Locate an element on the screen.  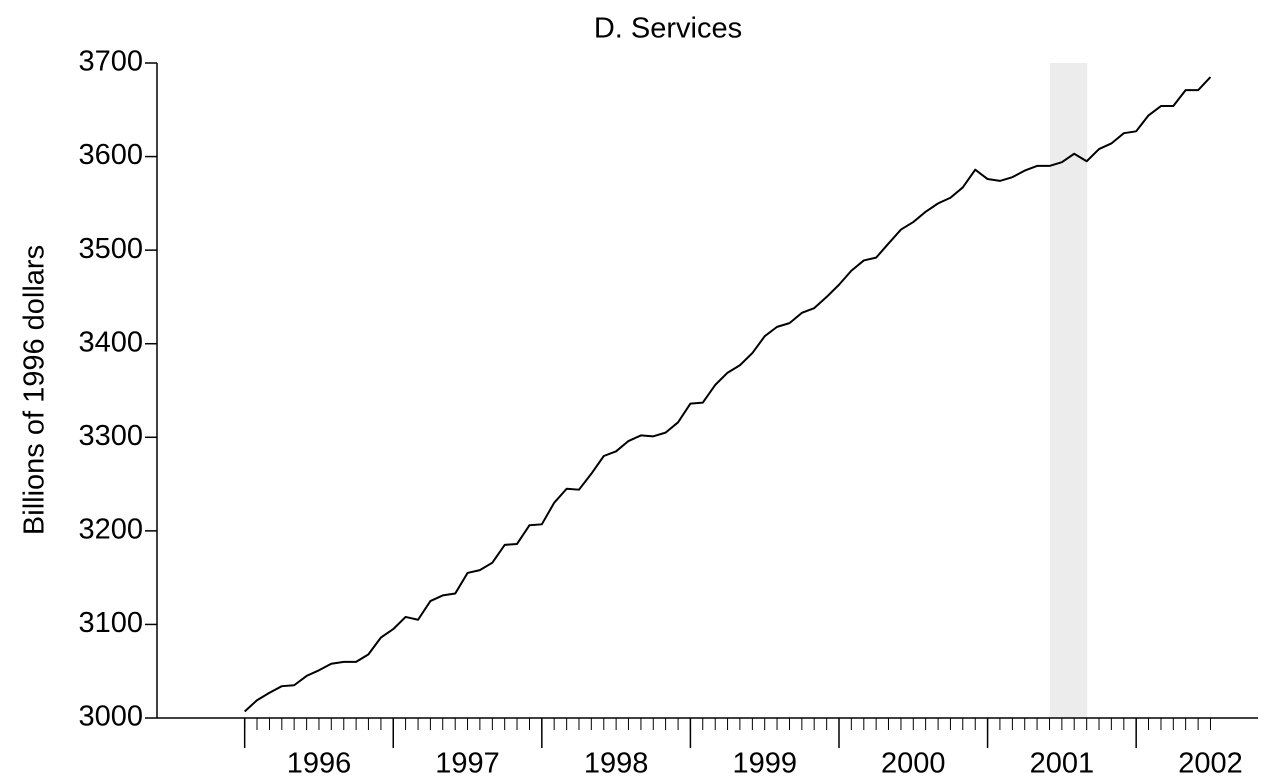
y-tick-label: 3700 is located at coordinates (110, 62).